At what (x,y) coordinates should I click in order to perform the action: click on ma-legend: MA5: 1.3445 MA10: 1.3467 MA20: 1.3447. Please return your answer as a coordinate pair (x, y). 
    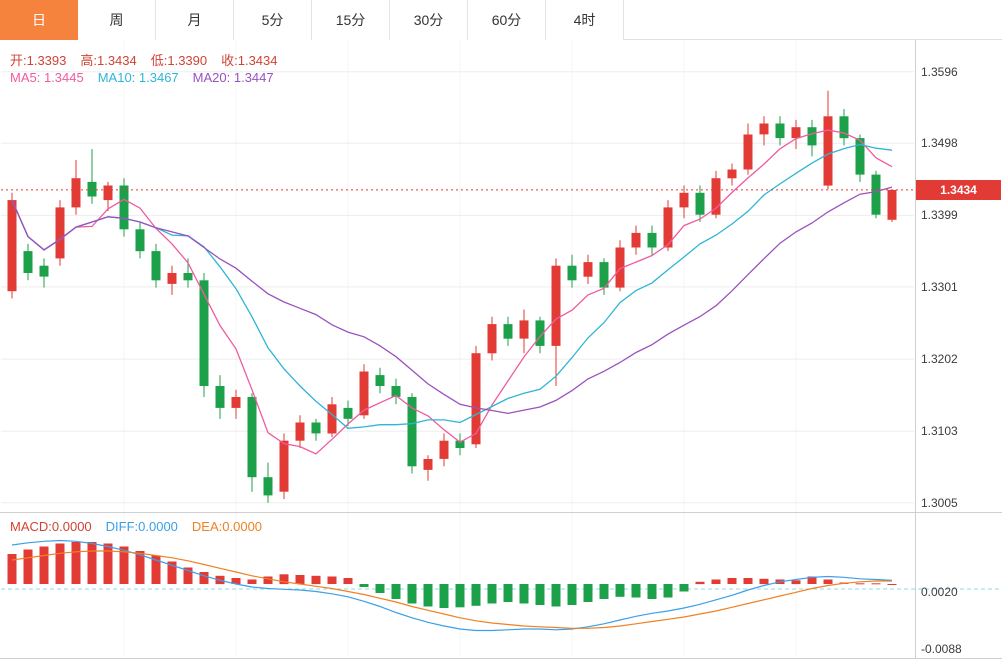
    Looking at the image, I should click on (142, 77).